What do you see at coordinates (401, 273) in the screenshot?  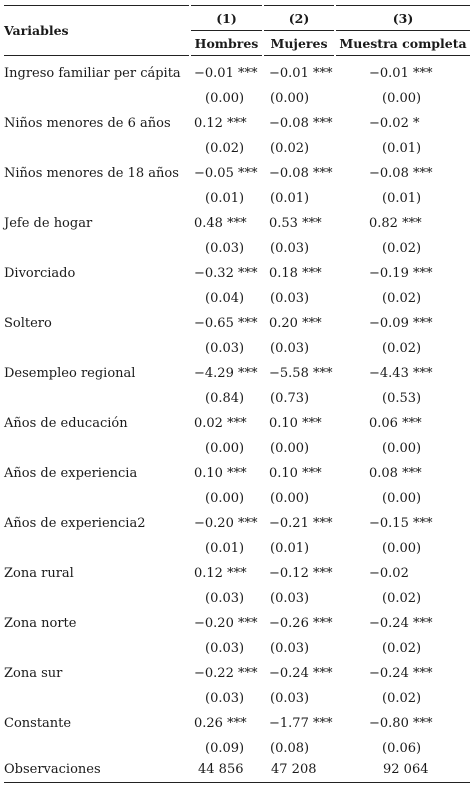 I see `coefficient-value: −0.19 ***` at bounding box center [401, 273].